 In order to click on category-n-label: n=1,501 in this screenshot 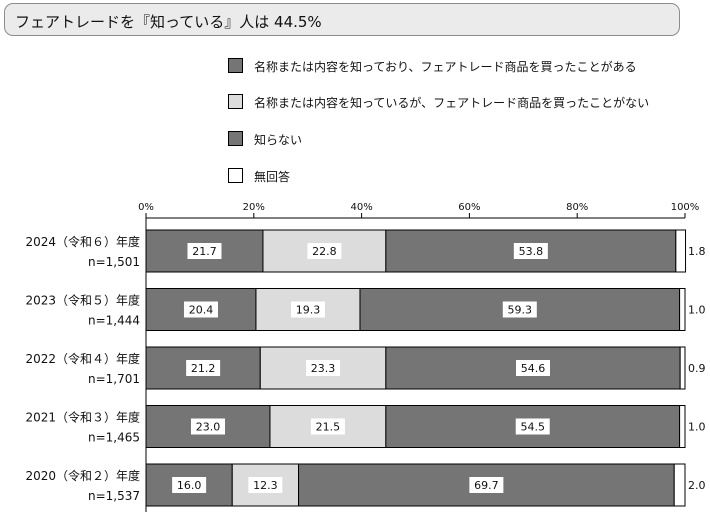, I will do `click(114, 262)`.